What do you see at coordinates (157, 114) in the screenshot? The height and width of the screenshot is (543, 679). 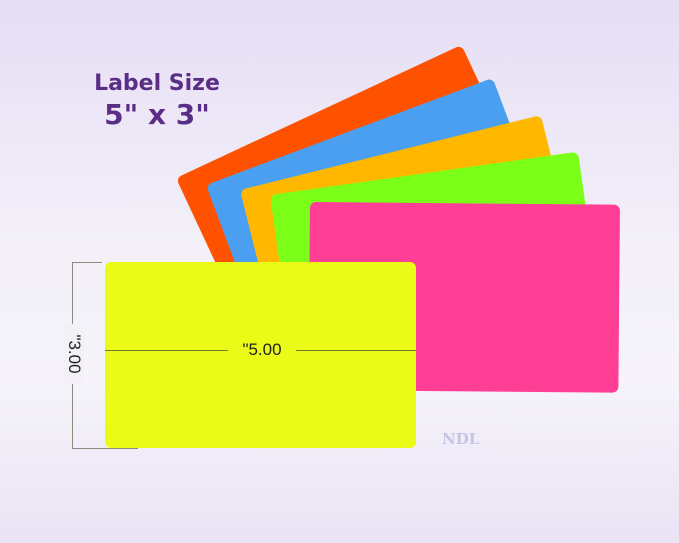 I see `heading-line-2: 5" x 3"` at bounding box center [157, 114].